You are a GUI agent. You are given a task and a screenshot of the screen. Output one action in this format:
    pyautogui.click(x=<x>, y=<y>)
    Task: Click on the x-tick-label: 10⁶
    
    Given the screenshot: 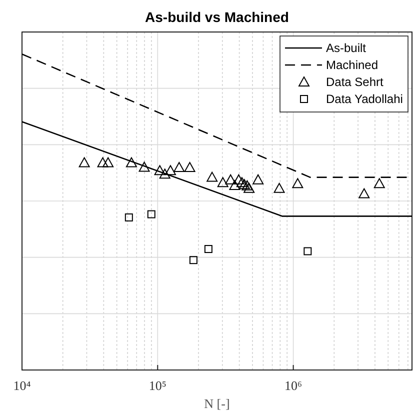 What is the action you would take?
    pyautogui.click(x=293, y=385)
    